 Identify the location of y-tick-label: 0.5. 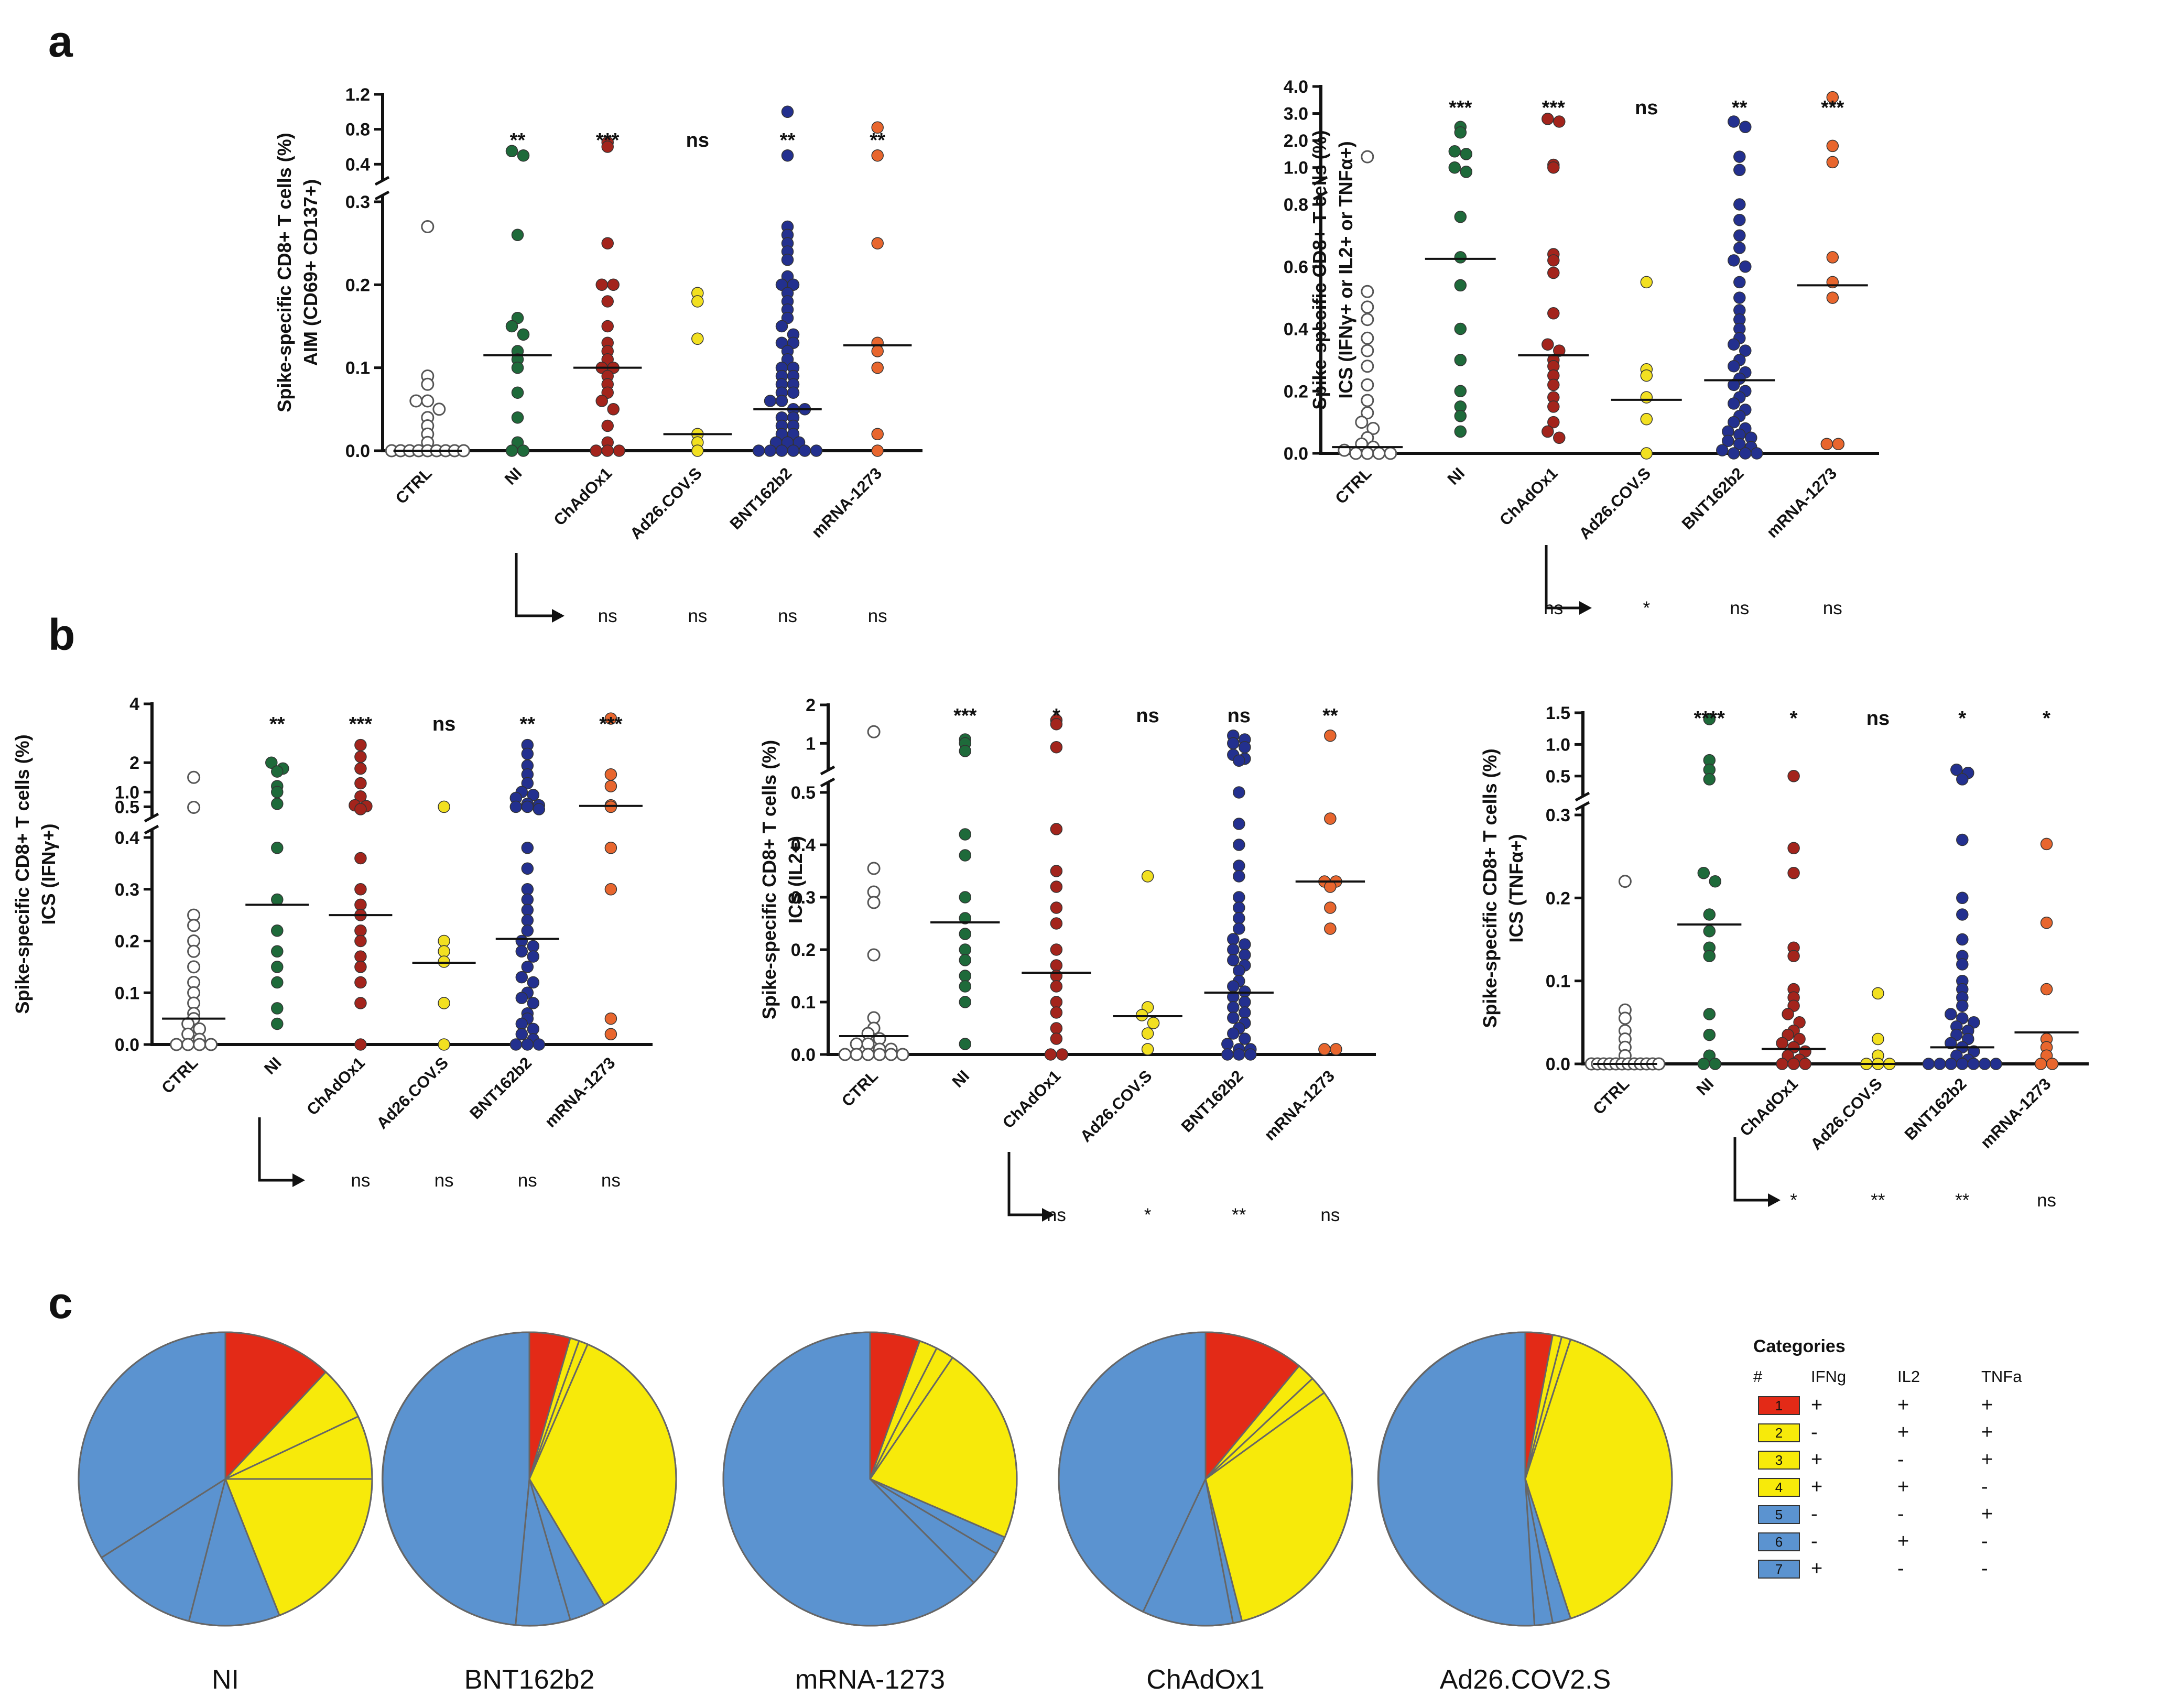
(803, 793).